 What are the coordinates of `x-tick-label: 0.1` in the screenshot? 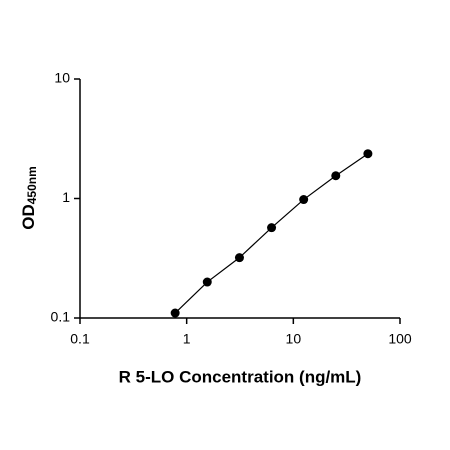 It's located at (80, 339).